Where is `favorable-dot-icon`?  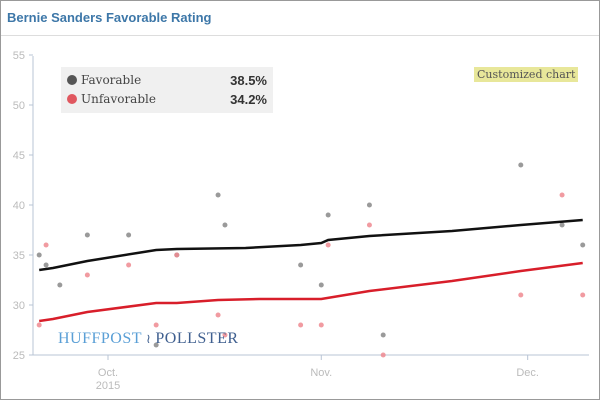
favorable-dot-icon is located at coordinates (72, 80).